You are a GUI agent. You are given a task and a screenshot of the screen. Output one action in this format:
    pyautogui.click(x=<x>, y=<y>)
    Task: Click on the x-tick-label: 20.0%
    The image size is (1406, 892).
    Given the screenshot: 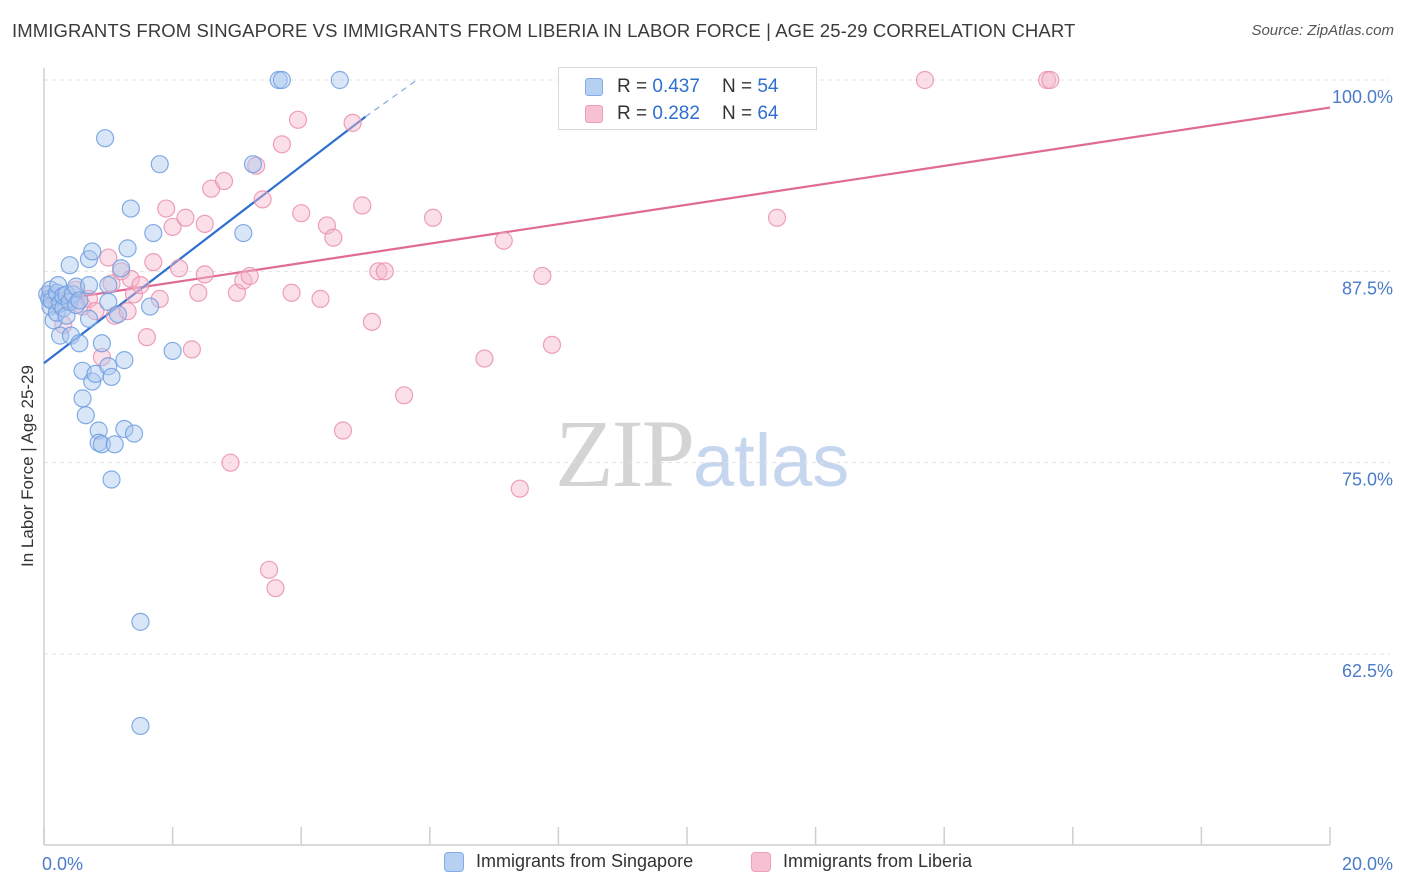 What is the action you would take?
    pyautogui.click(x=1367, y=864)
    